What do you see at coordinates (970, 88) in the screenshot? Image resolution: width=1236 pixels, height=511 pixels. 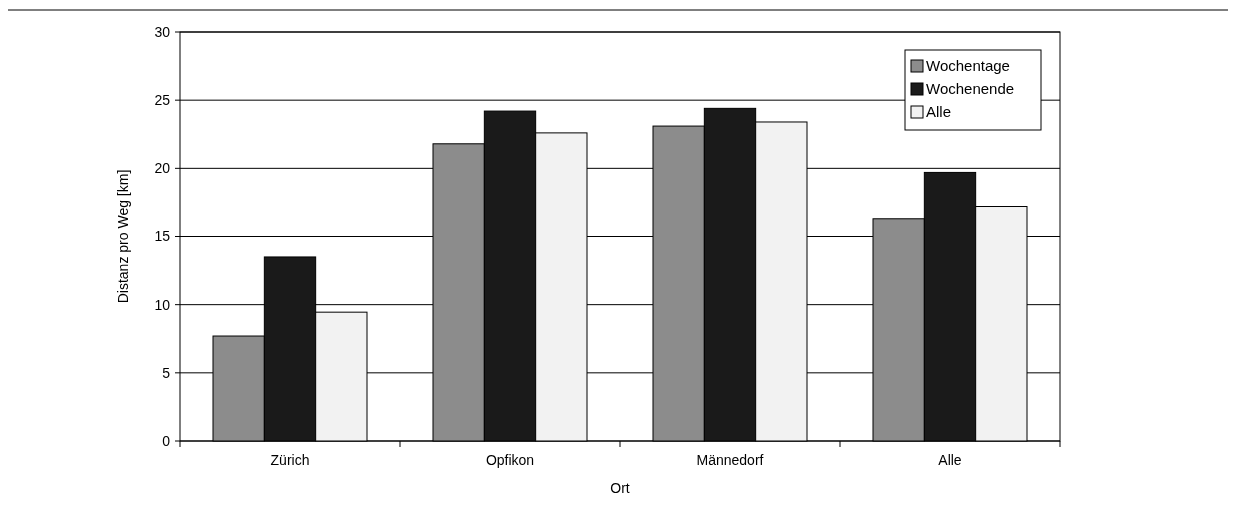 I see `legend-label: Wochenende` at bounding box center [970, 88].